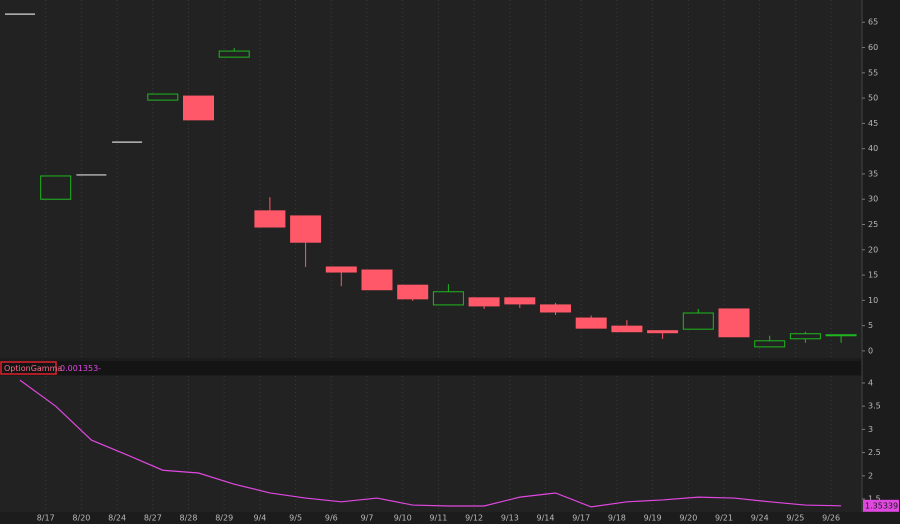 The height and width of the screenshot is (524, 900). I want to click on y-tick-label: 25, so click(873, 224).